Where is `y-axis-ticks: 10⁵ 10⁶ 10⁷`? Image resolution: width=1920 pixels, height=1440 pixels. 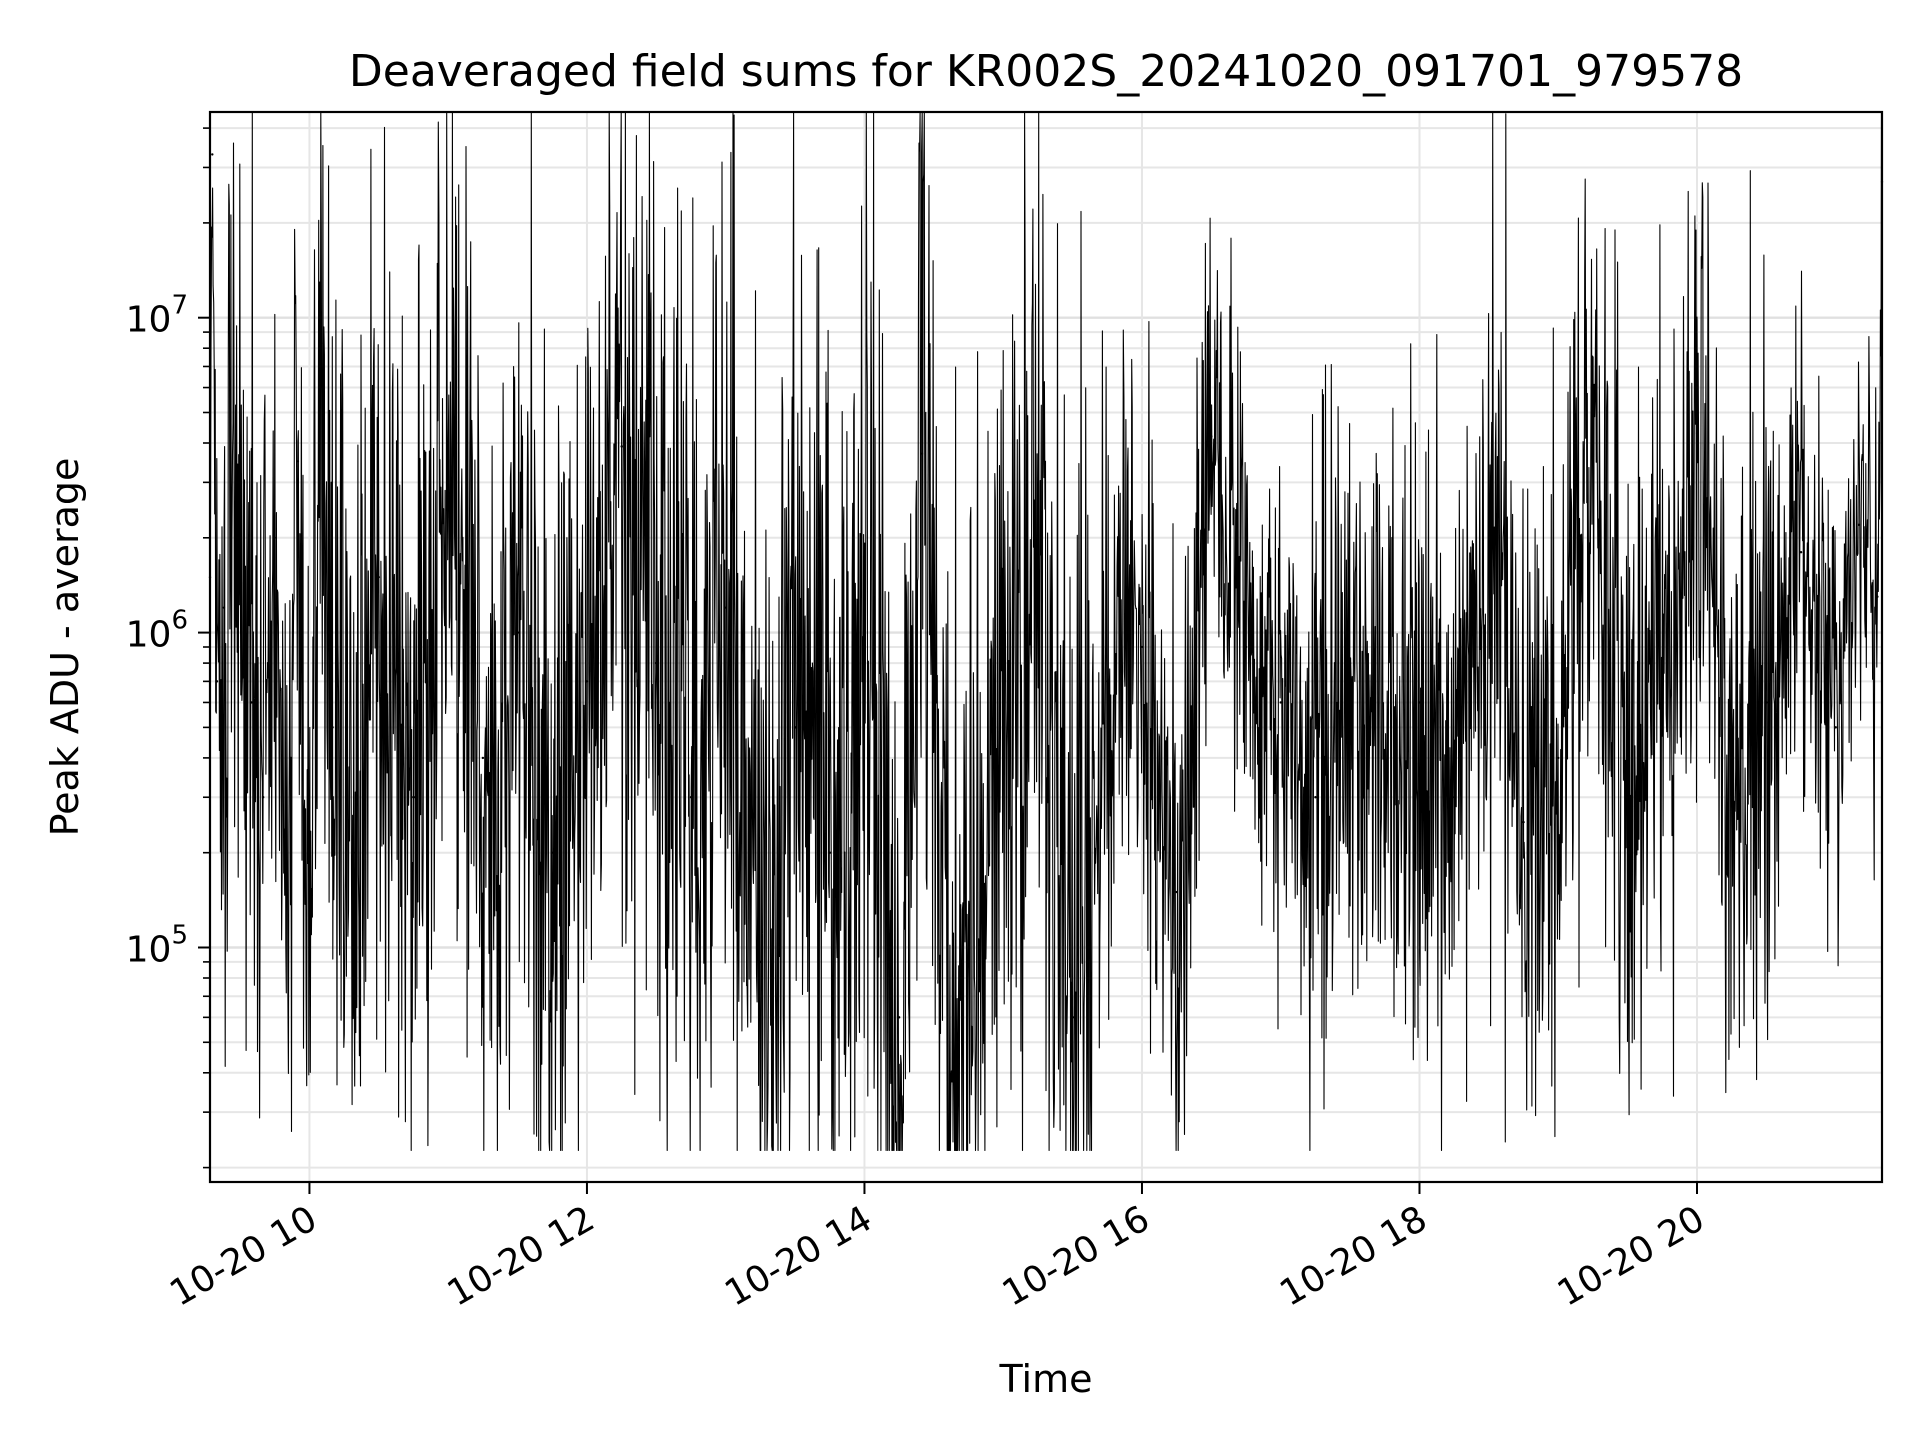 y-axis-ticks: 10⁵ 10⁶ 10⁷ is located at coordinates (168, 648).